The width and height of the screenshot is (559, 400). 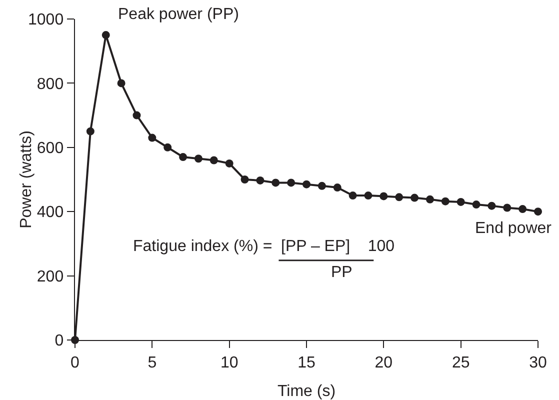 What do you see at coordinates (178, 14) in the screenshot?
I see `annotation: Peak power (PP)` at bounding box center [178, 14].